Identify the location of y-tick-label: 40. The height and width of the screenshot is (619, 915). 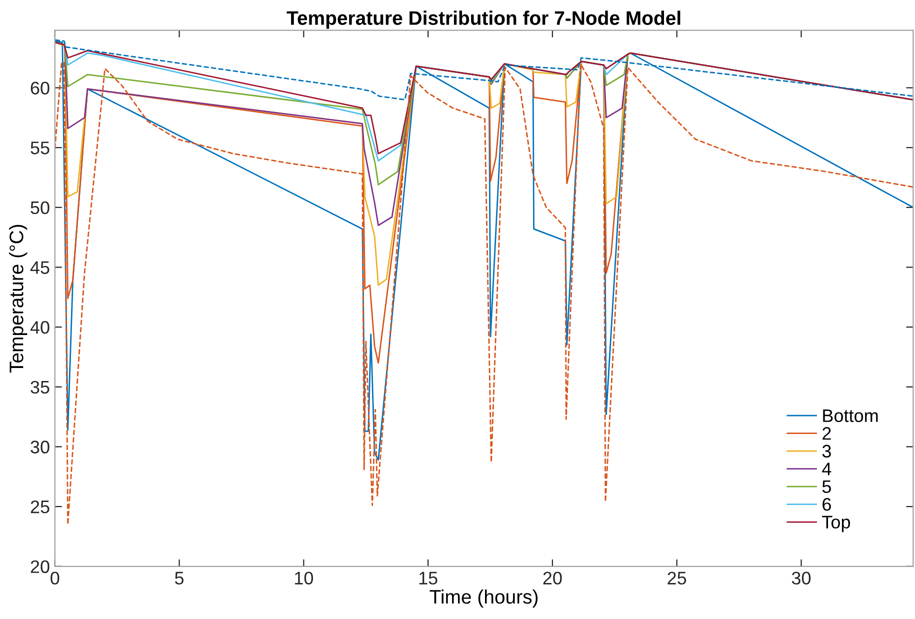
(40, 327).